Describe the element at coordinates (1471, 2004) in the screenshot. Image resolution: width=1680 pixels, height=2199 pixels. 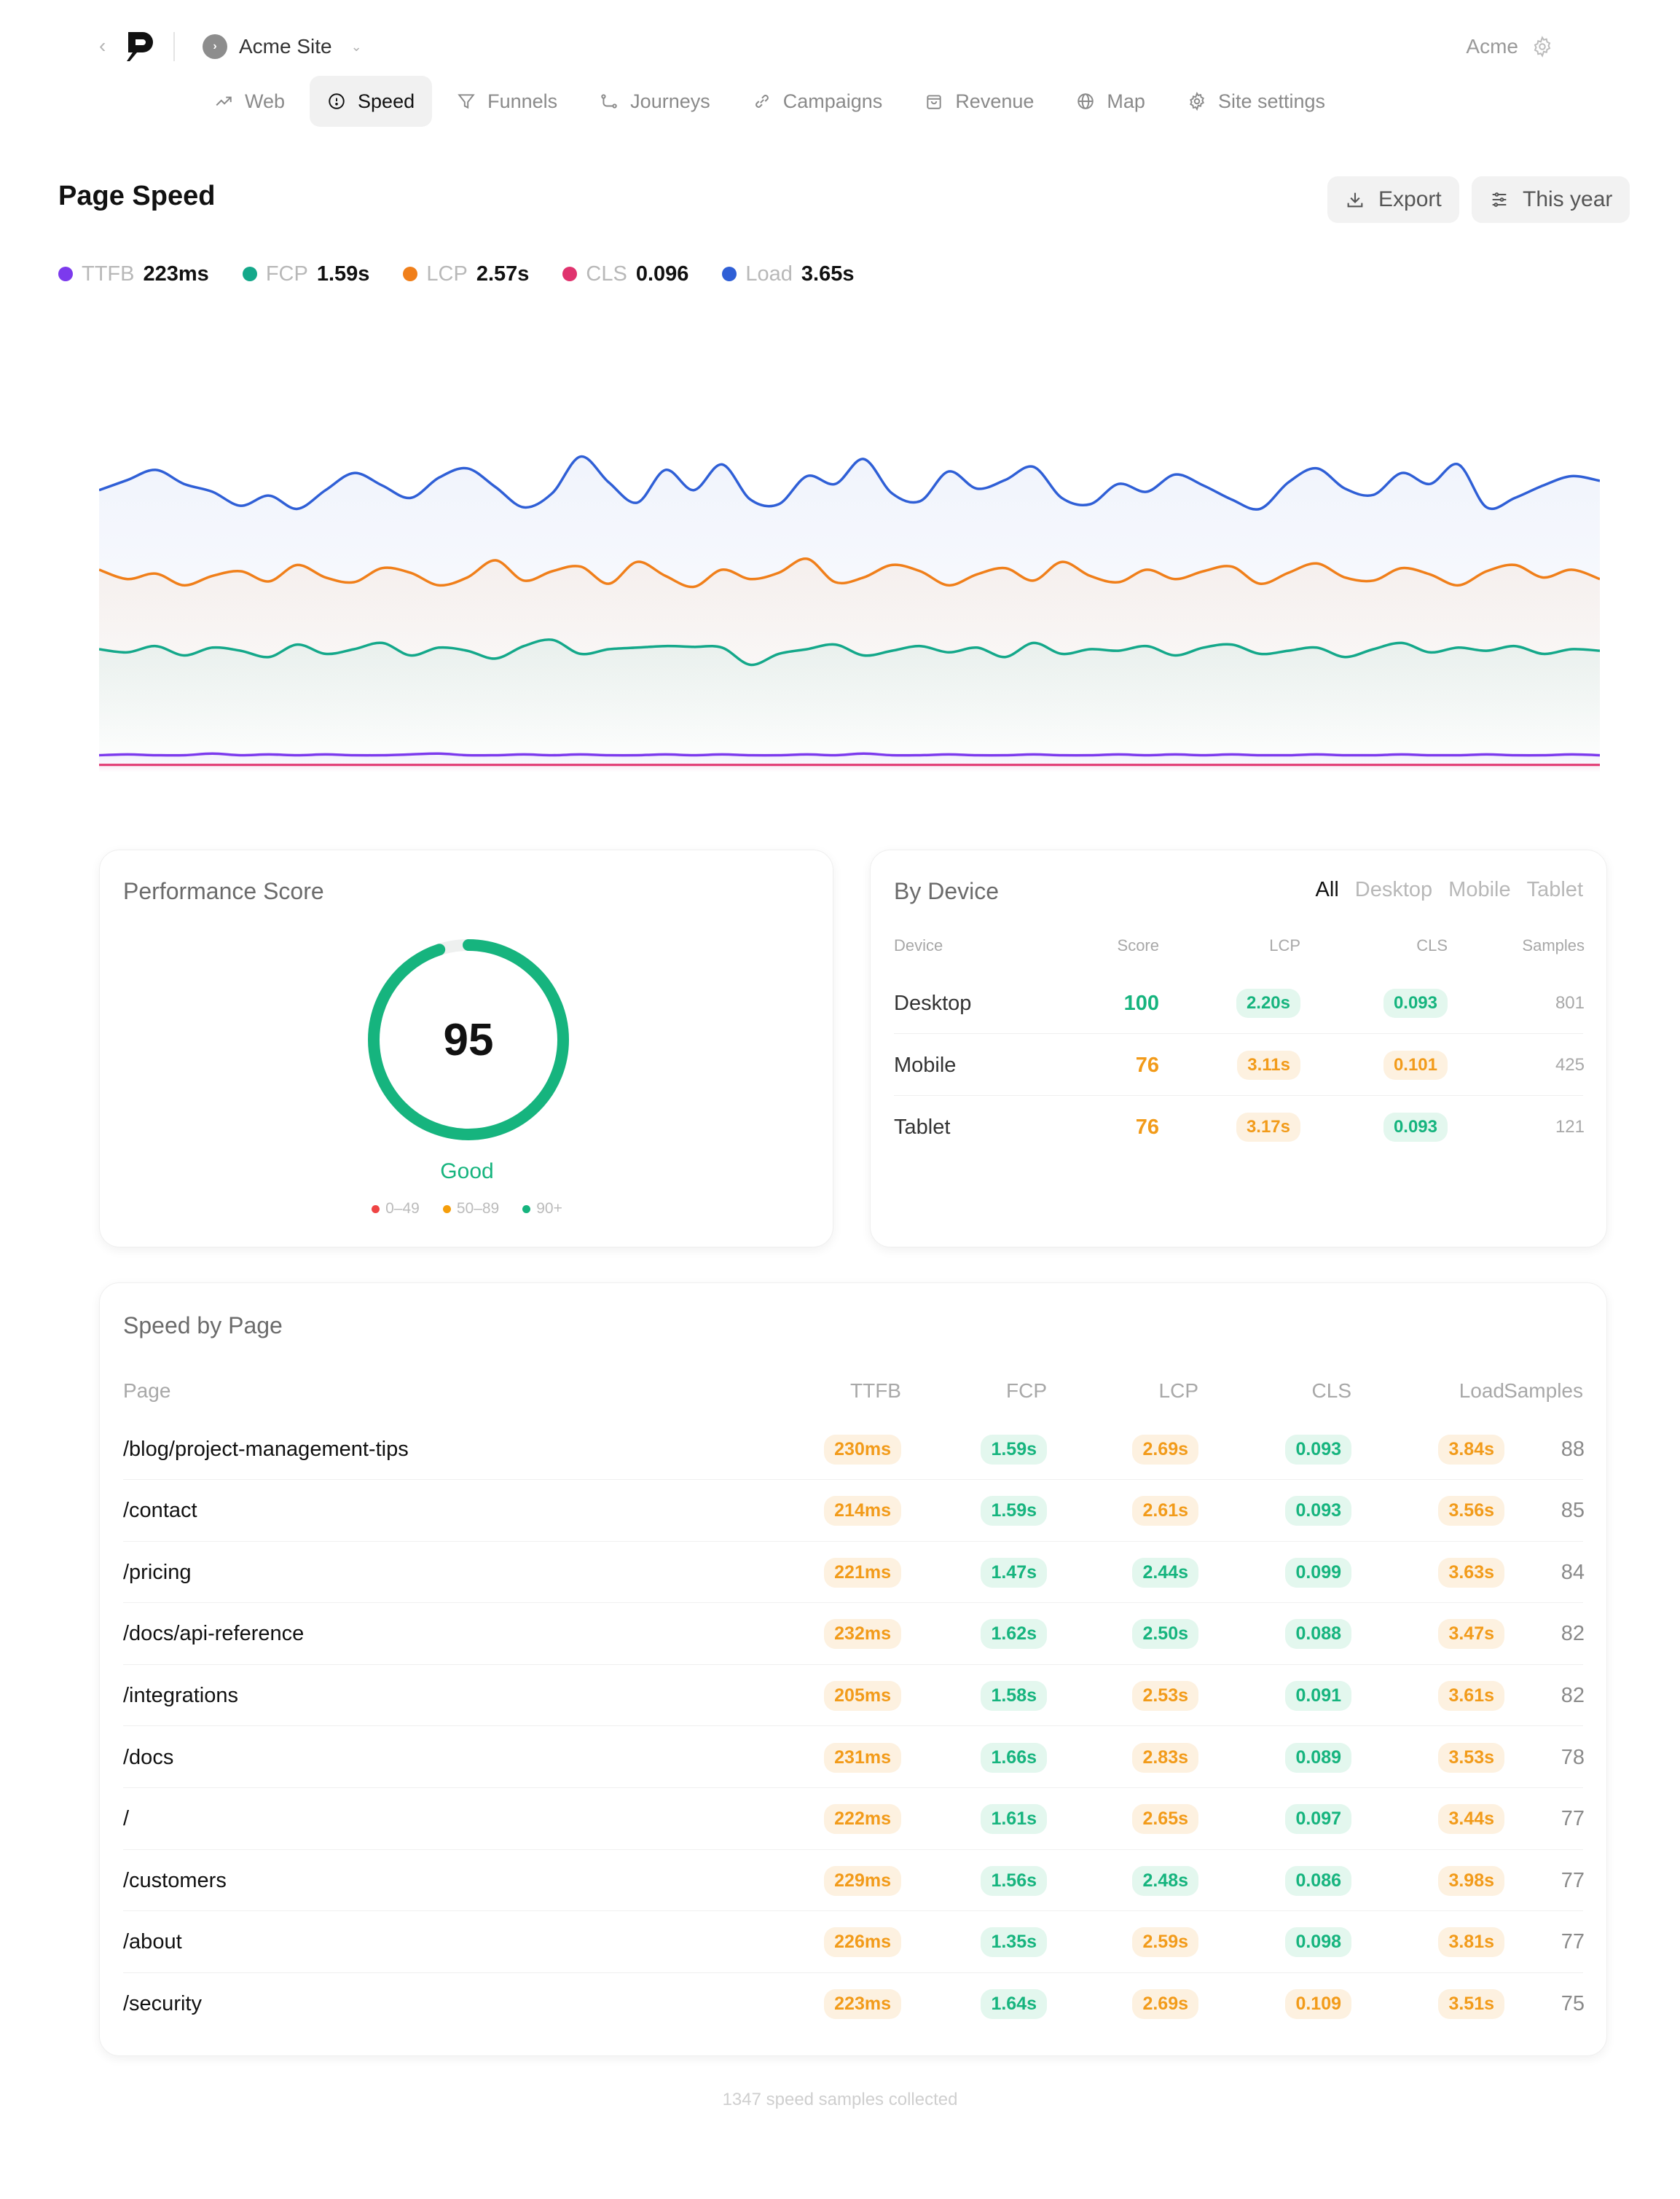
I see `load-pill: 3.51s` at that location.